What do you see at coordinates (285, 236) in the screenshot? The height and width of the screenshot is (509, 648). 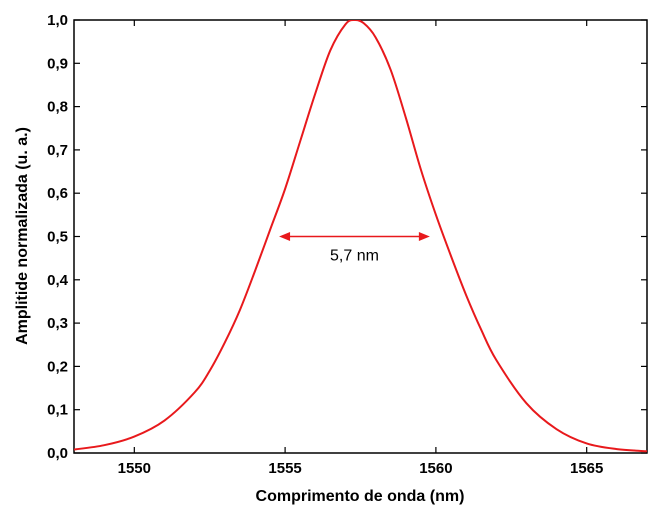 I see `fwhm-arrowhead-left` at bounding box center [285, 236].